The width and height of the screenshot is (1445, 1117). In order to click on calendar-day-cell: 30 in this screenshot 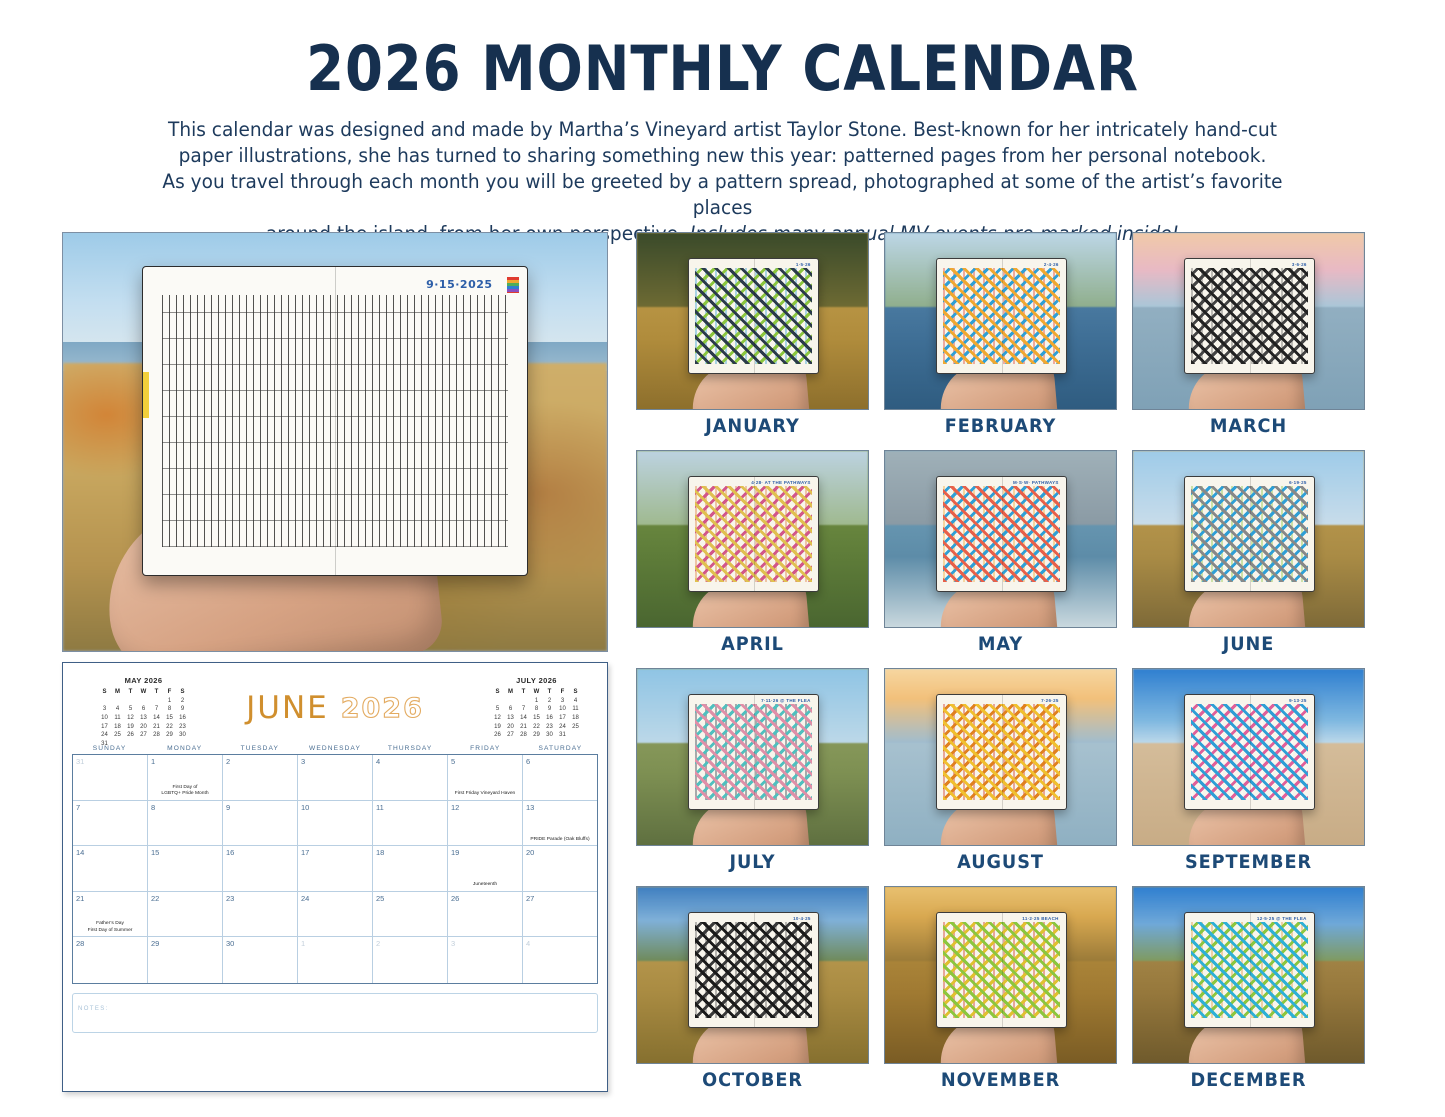, I will do `click(260, 960)`.